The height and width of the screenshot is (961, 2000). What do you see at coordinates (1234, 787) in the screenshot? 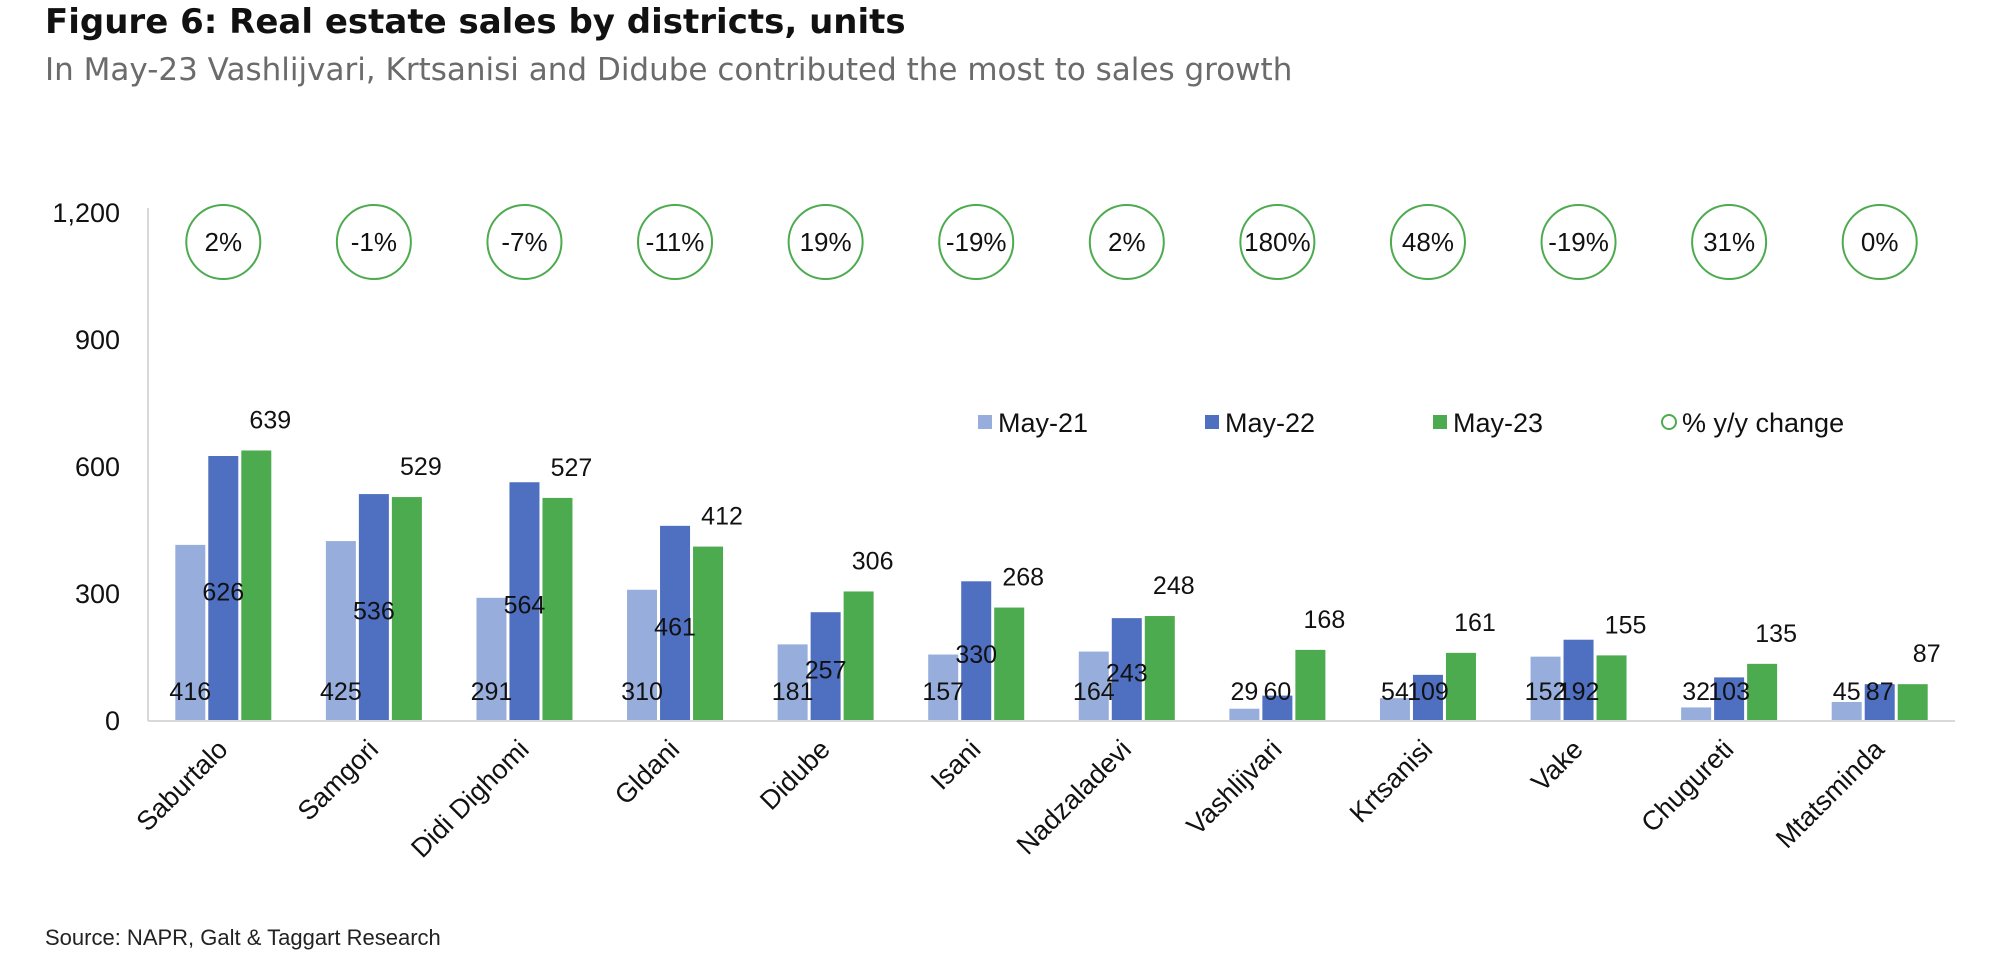
I see `category-label: Vashlijvari` at bounding box center [1234, 787].